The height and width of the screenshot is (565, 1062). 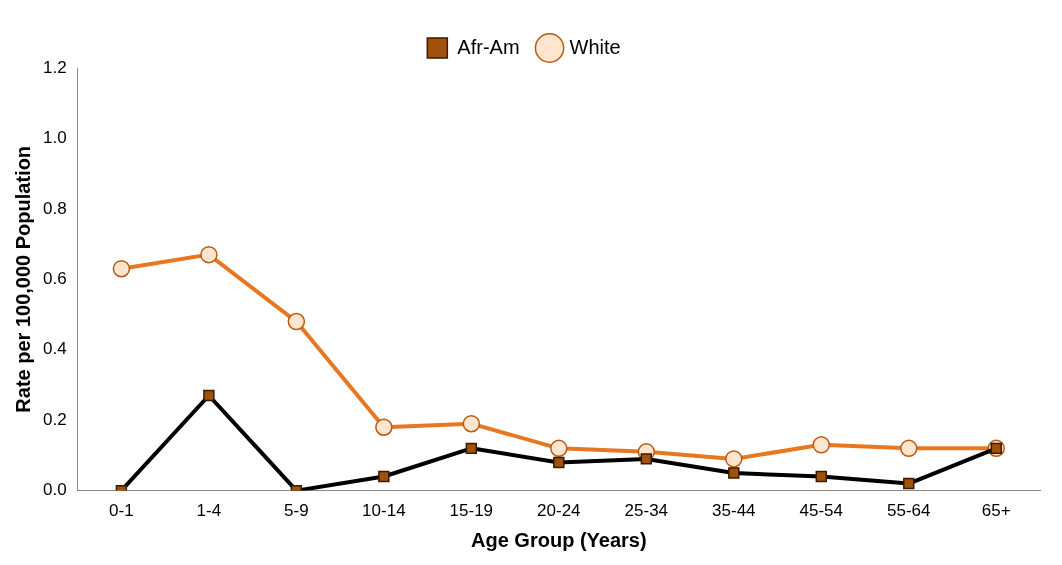 What do you see at coordinates (54, 490) in the screenshot?
I see `y-tick-label: 0.0` at bounding box center [54, 490].